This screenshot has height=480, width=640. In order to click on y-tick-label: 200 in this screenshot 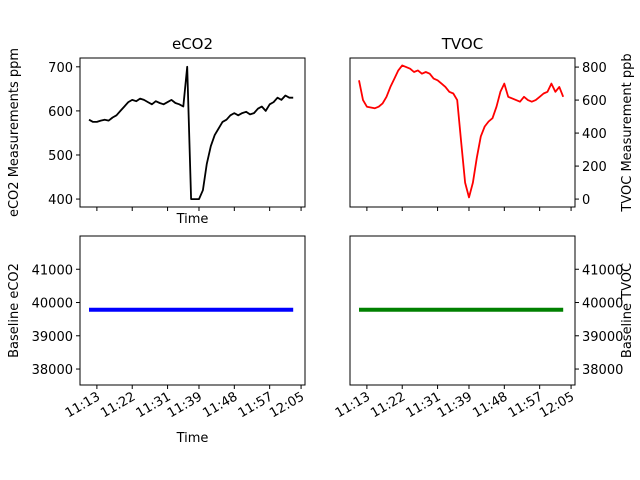, I will do `click(594, 167)`.